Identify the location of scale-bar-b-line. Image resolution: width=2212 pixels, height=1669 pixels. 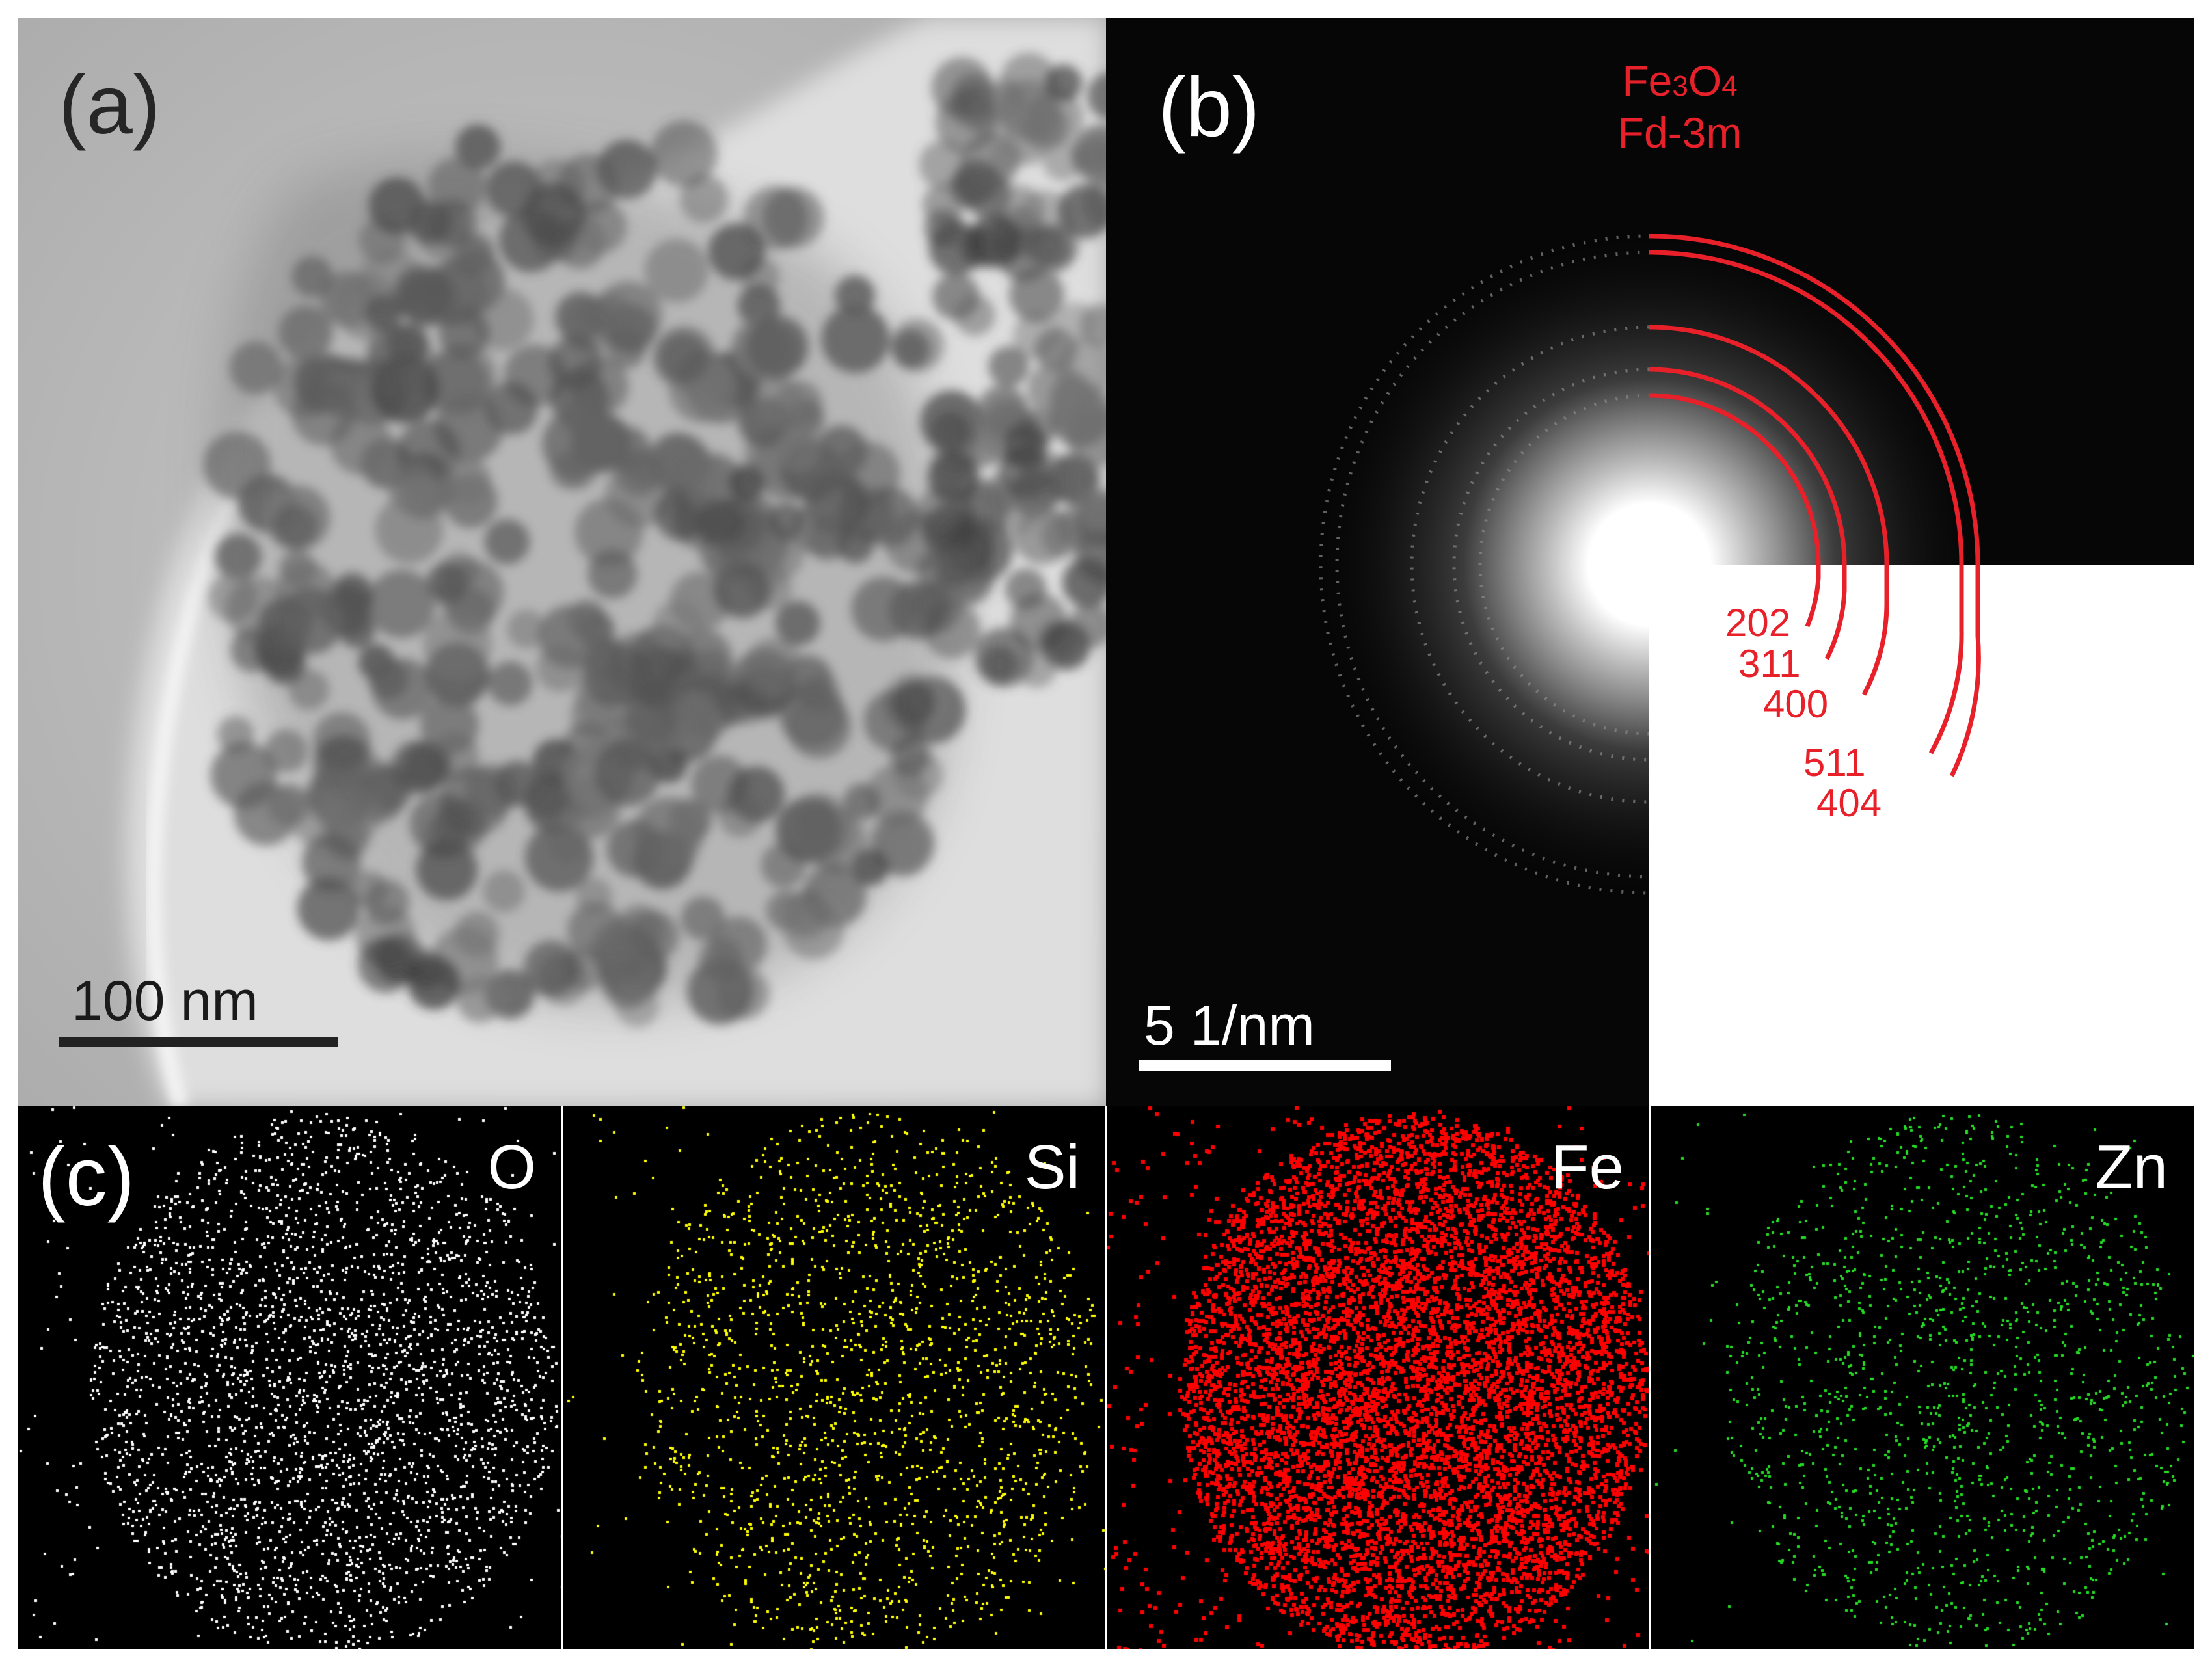
(1265, 1065).